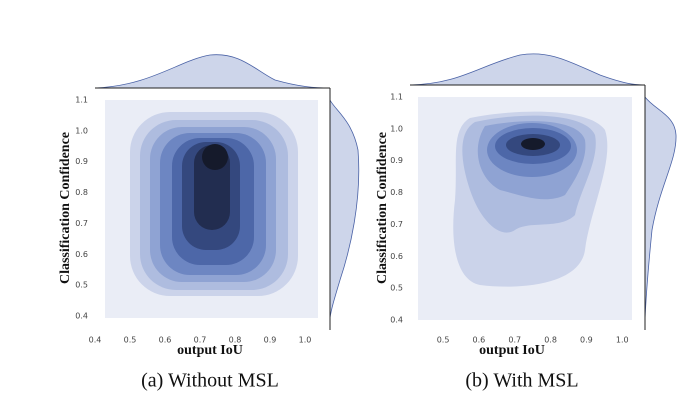 This screenshot has height=416, width=696. Describe the element at coordinates (95, 340) in the screenshot. I see `x-tick-label: 0.4` at that location.